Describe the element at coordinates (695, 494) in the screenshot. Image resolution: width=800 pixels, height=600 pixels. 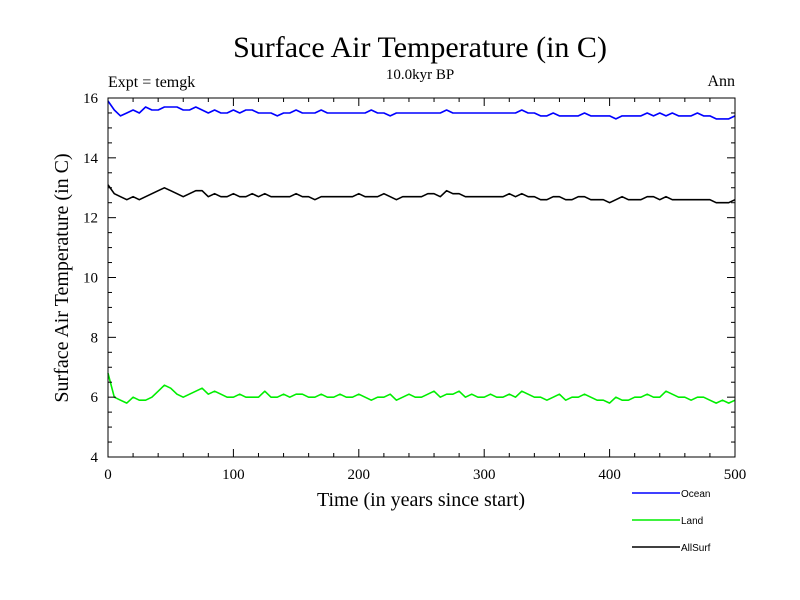
I see `legend-label-ocean: Ocean` at that location.